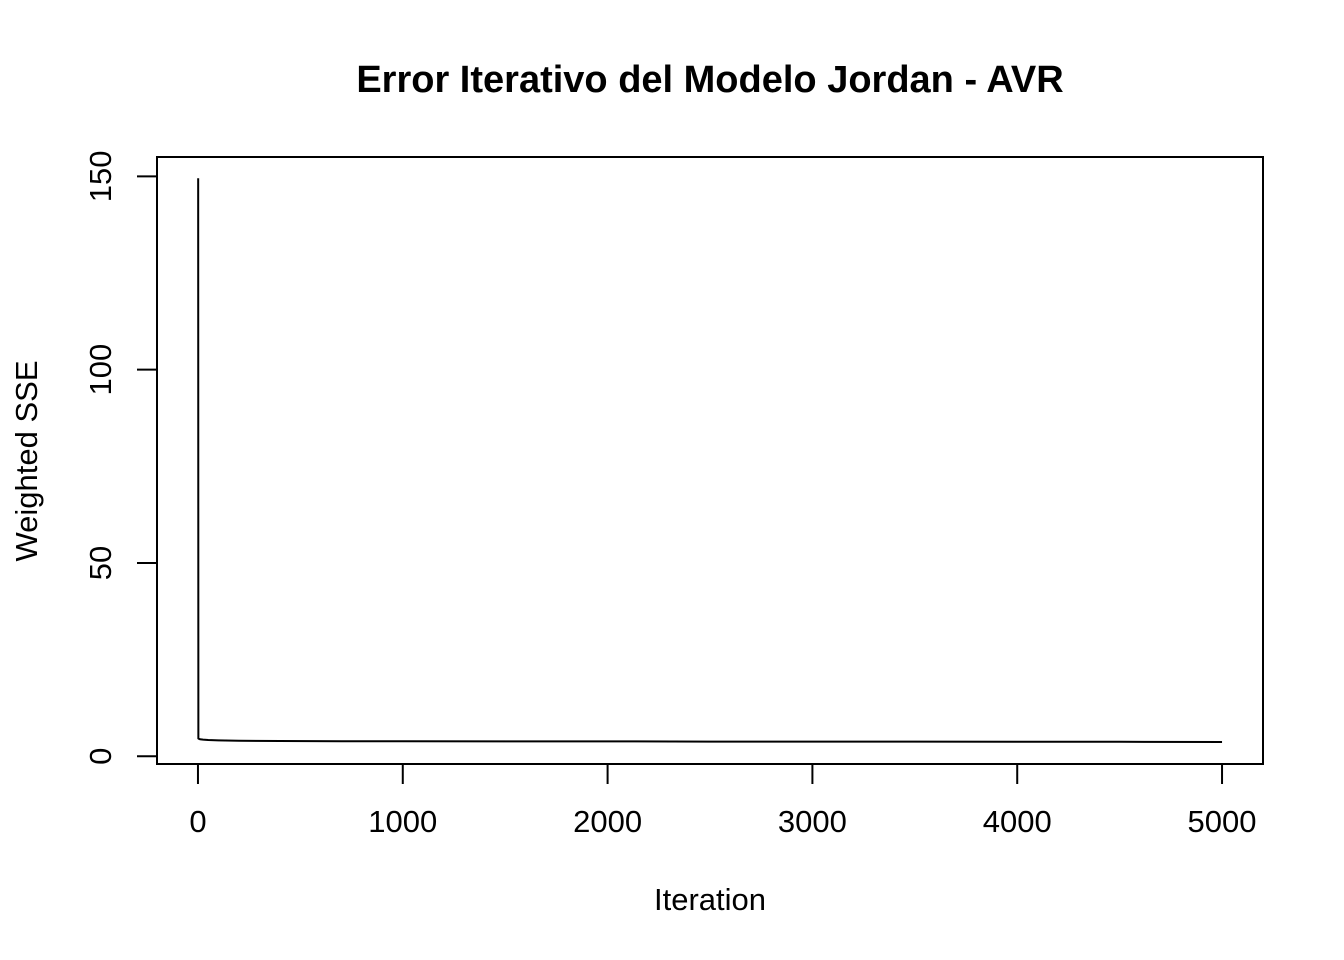 This screenshot has width=1344, height=960. Describe the element at coordinates (812, 821) in the screenshot. I see `x-tick-label: 3000` at that location.